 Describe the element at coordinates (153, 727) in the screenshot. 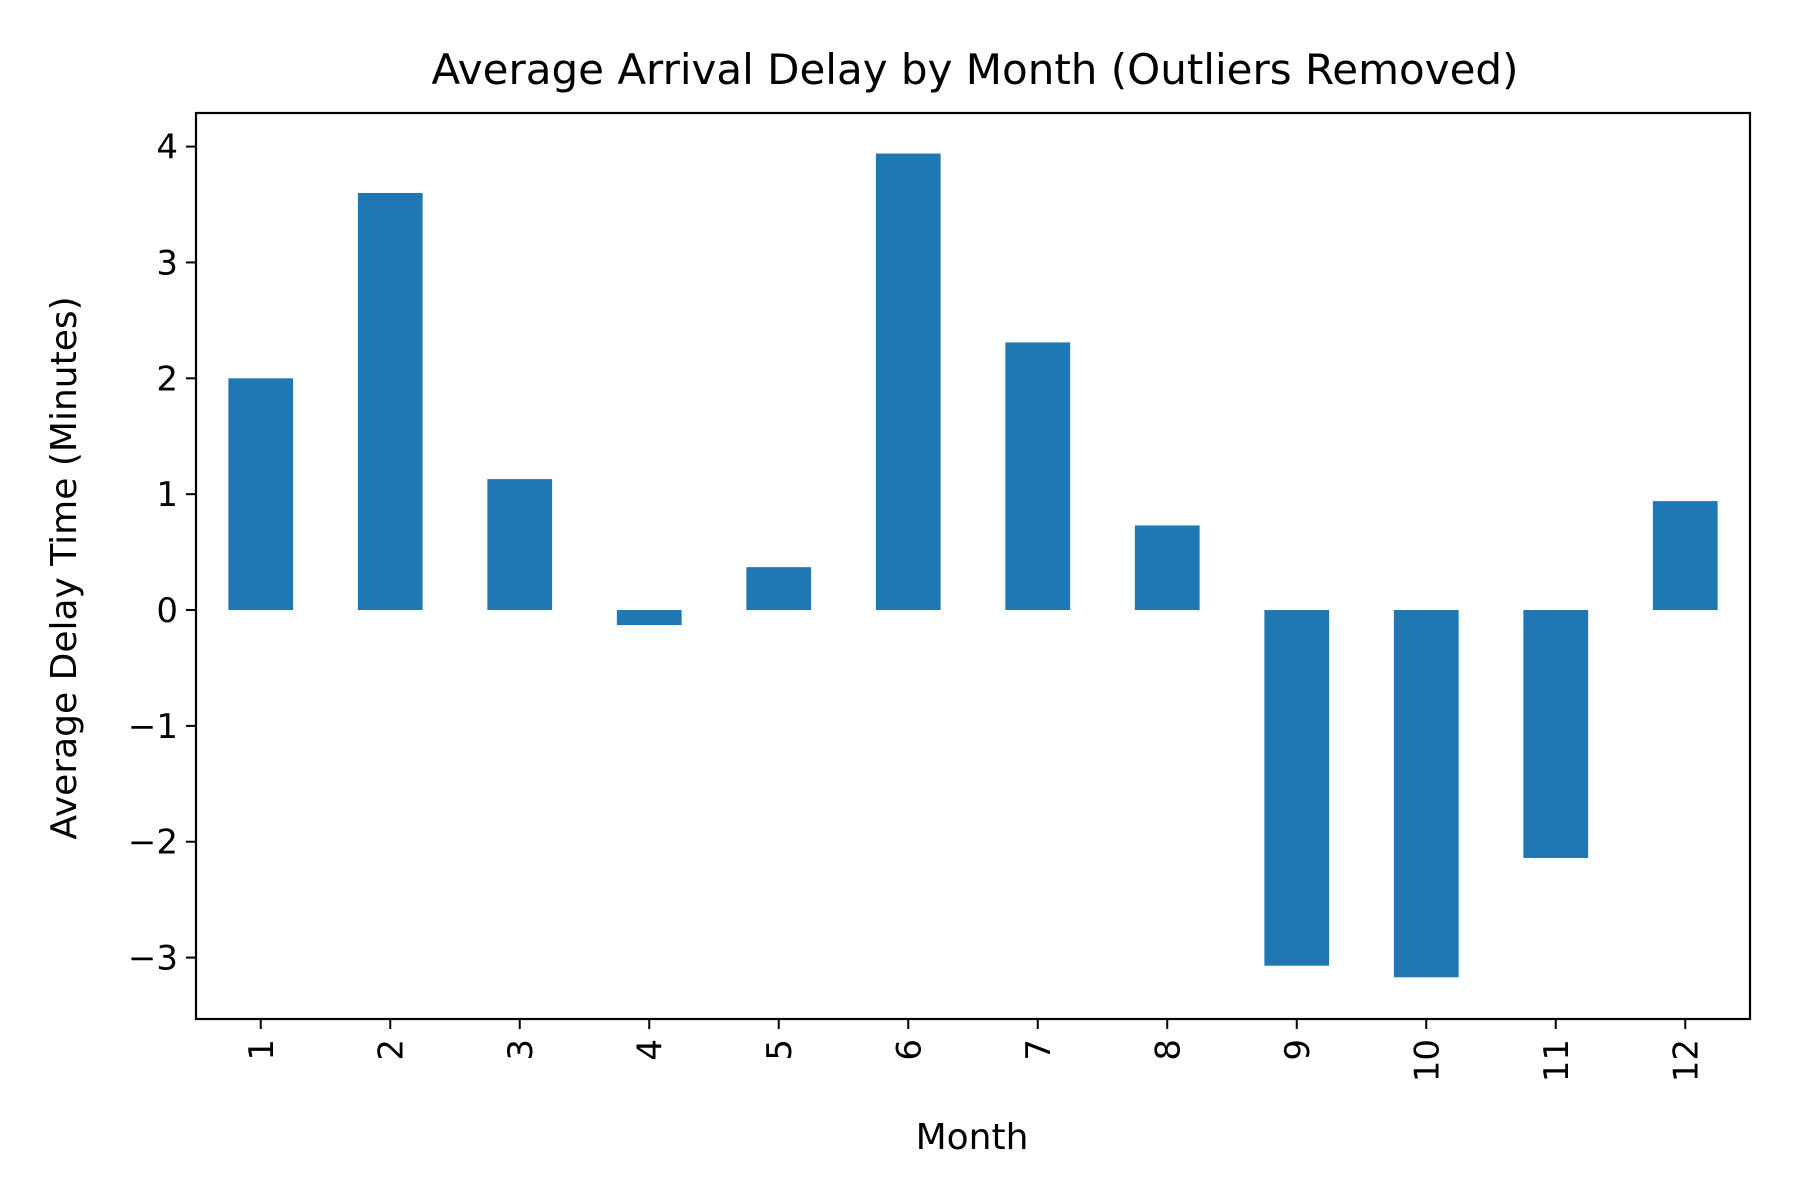

I see `y-tick-label: −1` at that location.